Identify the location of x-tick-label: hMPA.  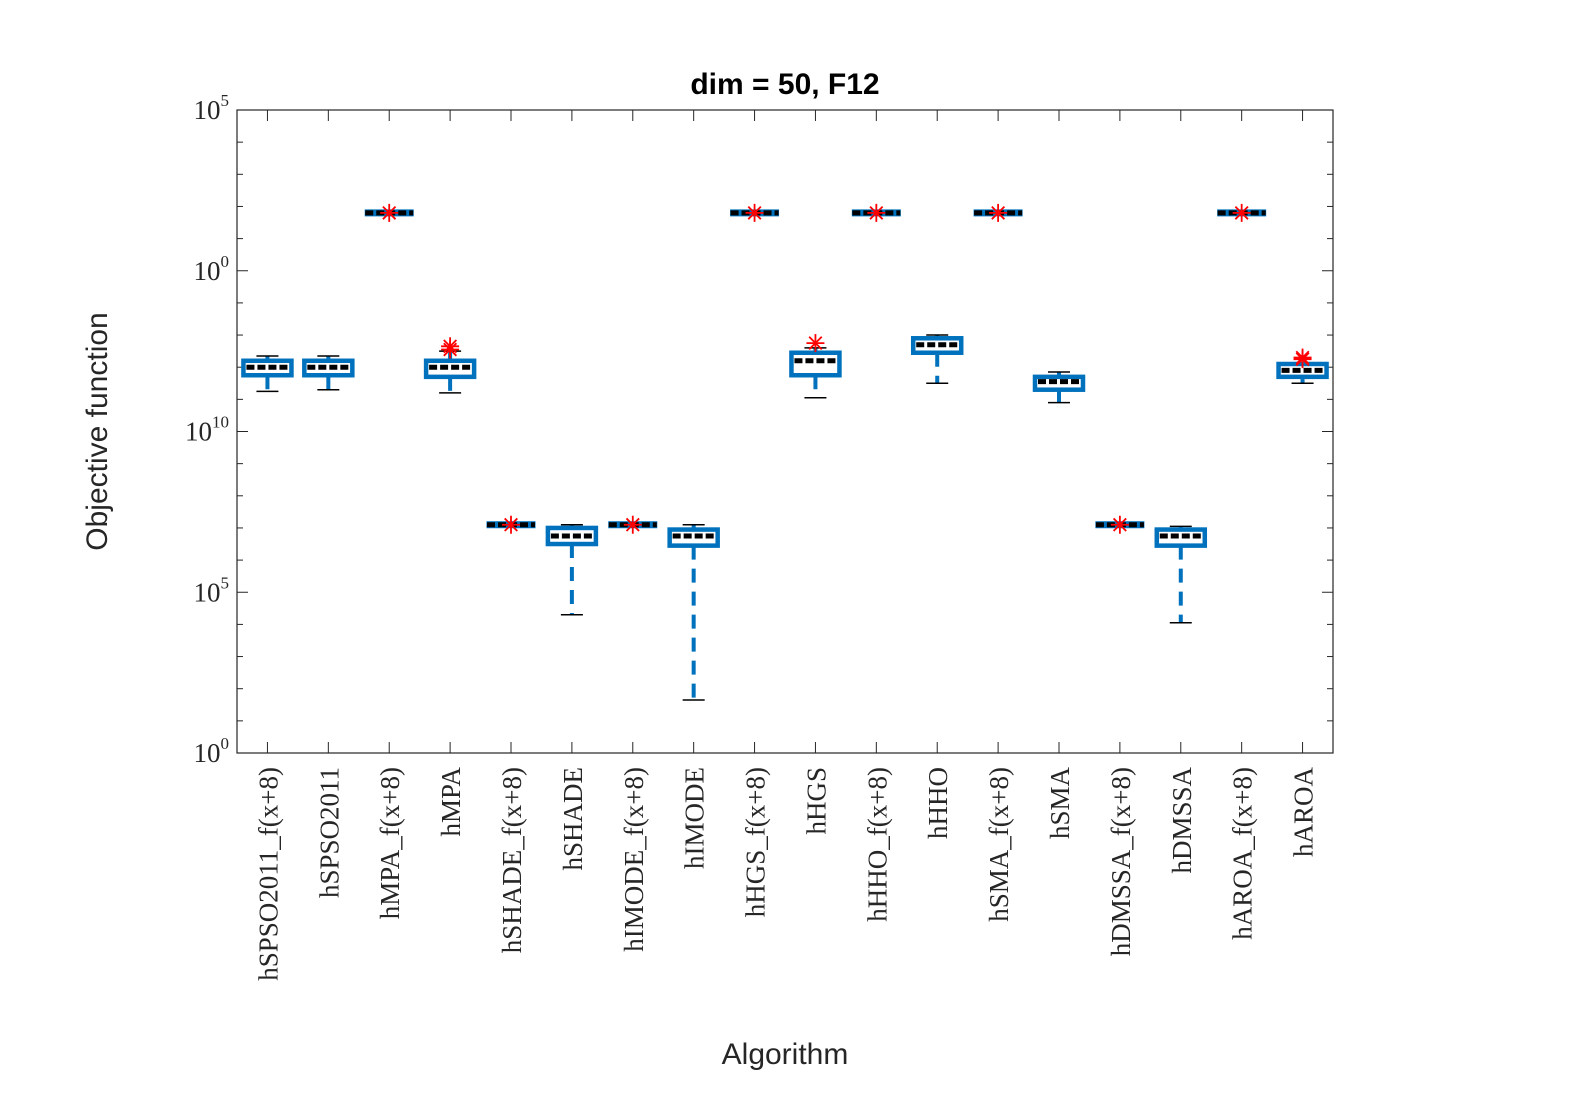
(451, 802).